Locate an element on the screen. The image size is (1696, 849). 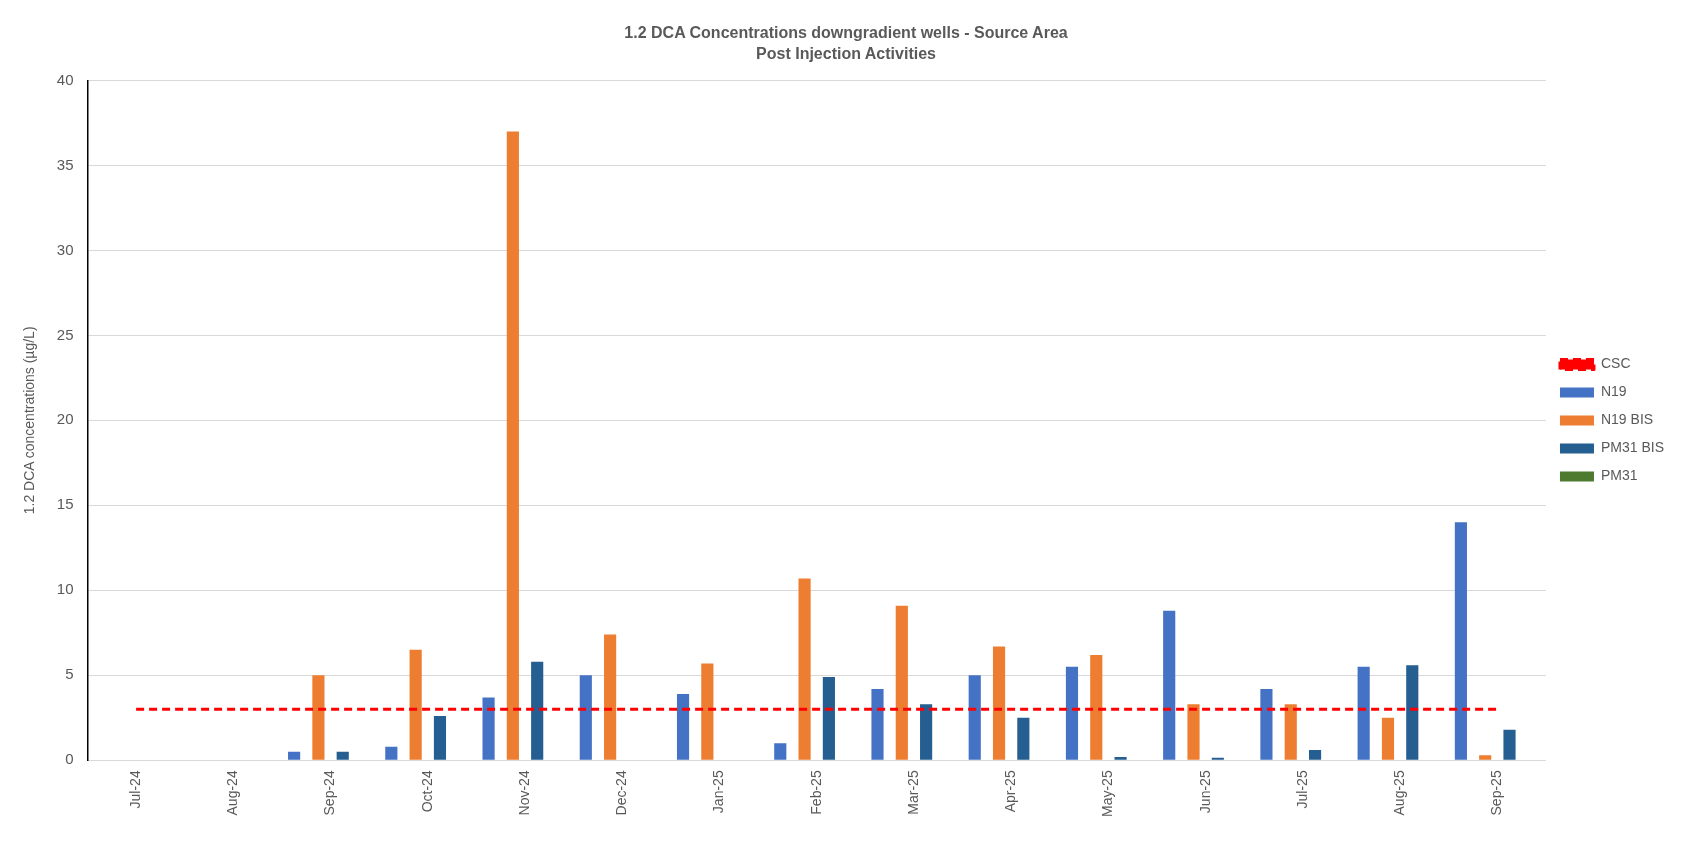
y-tick-label: 10 is located at coordinates (65, 589).